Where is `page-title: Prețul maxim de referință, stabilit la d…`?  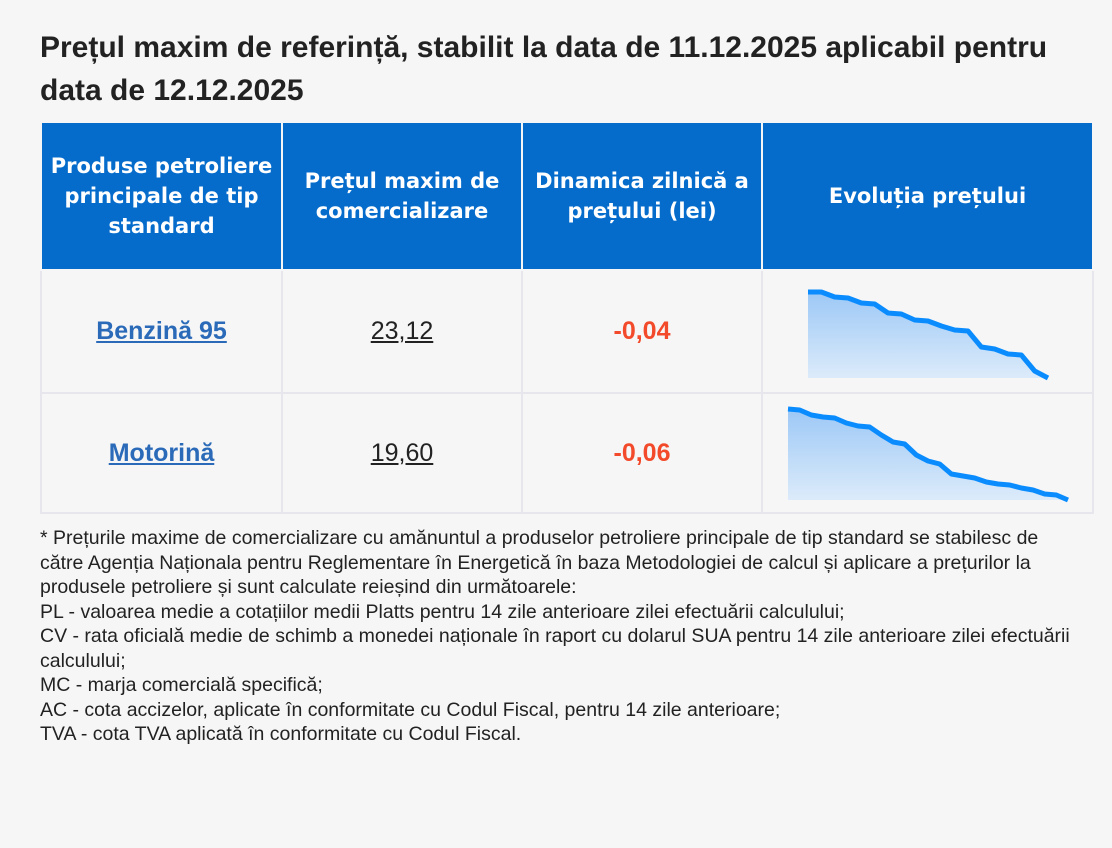 page-title: Prețul maxim de referință, stabilit la d… is located at coordinates (544, 69).